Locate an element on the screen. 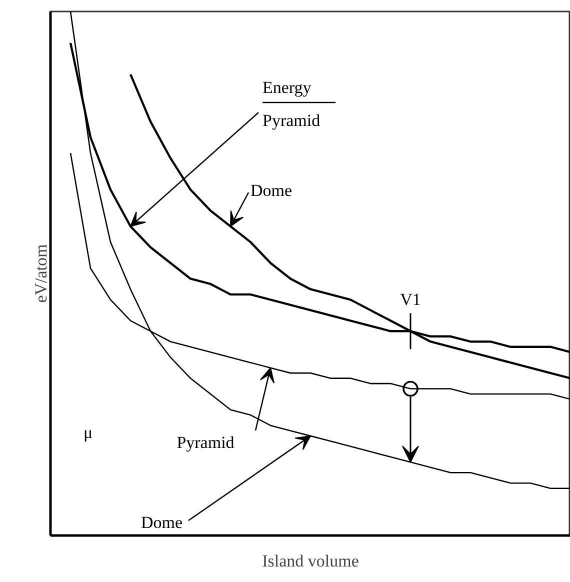 This screenshot has height=582, width=570. y-axis-title: eV/atom is located at coordinates (41, 273).